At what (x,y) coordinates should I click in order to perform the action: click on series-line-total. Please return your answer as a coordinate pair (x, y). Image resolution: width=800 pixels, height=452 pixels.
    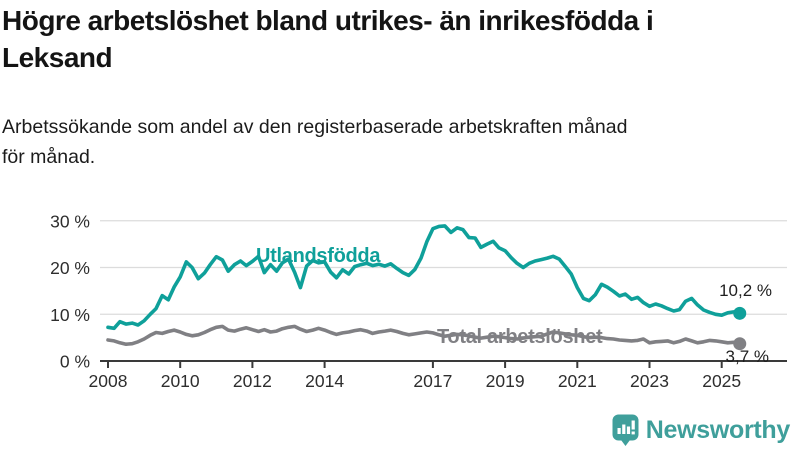
    Looking at the image, I should click on (424, 335).